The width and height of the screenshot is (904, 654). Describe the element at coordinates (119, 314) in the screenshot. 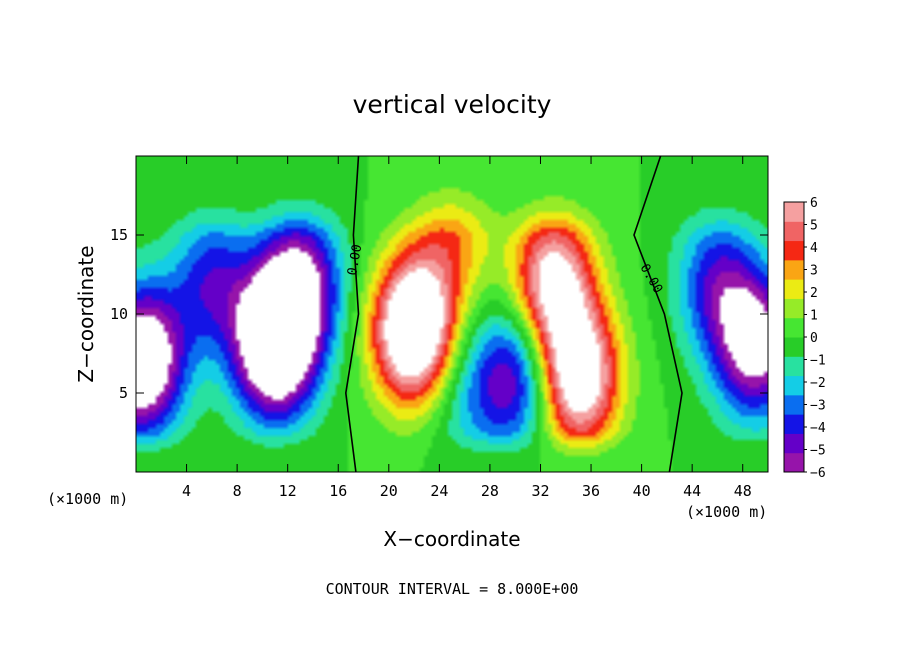

I see `y-tick-label: 10` at that location.